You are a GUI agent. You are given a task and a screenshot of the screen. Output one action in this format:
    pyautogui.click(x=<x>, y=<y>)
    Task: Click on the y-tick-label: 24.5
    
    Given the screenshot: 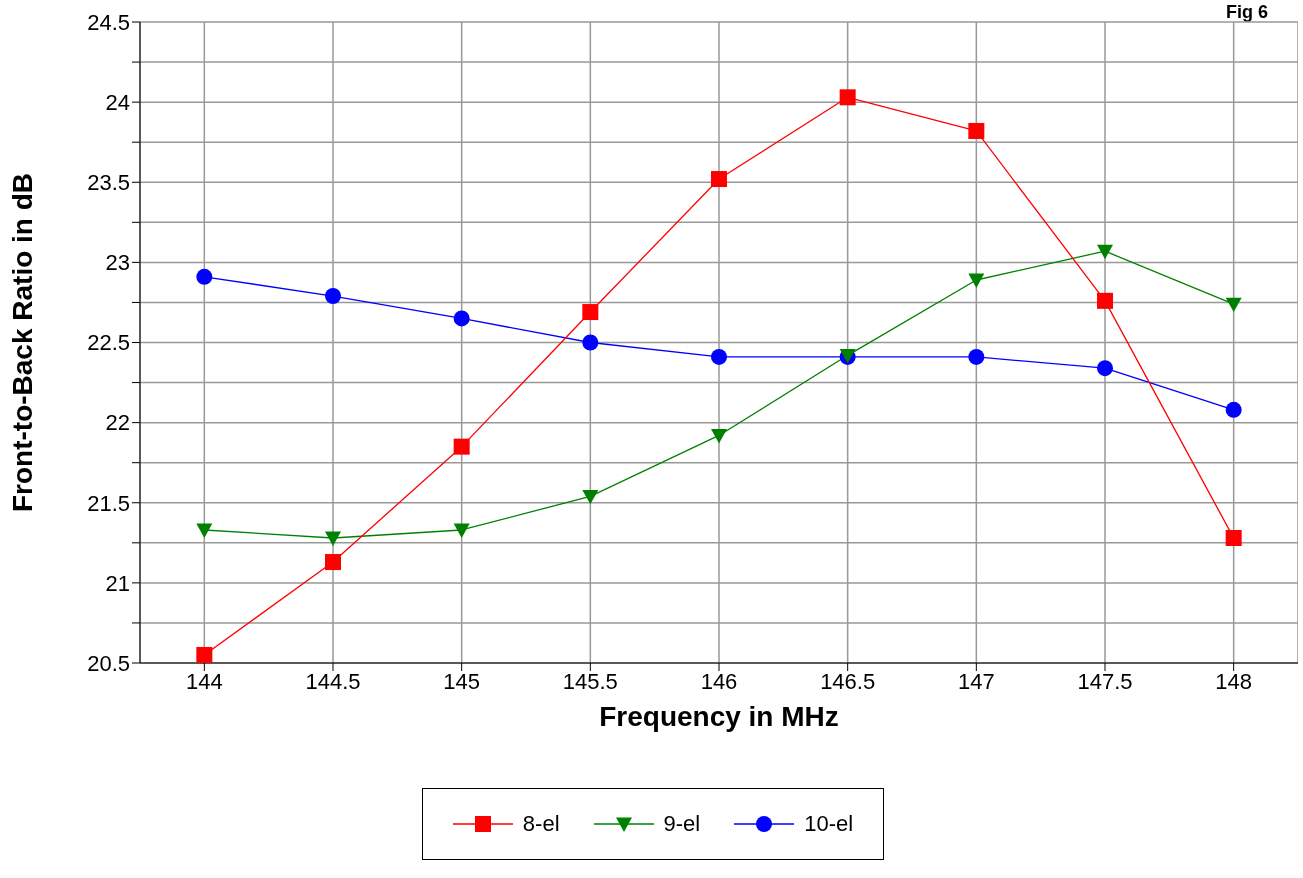 What is the action you would take?
    pyautogui.click(x=108, y=22)
    